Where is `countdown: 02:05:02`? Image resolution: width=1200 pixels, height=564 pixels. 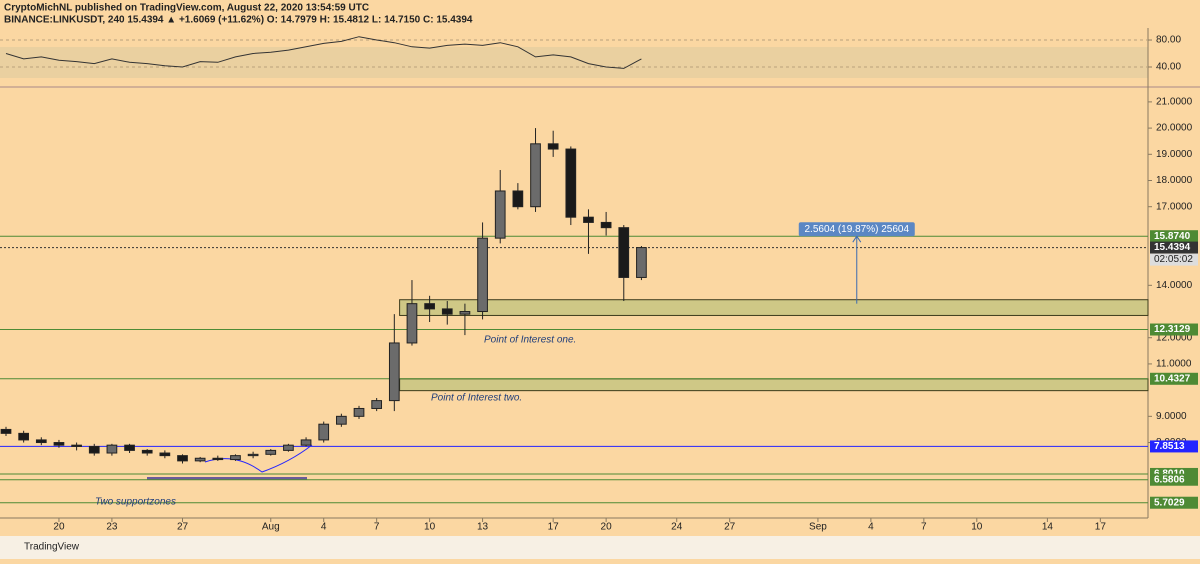
countdown: 02:05:02 is located at coordinates (1173, 259).